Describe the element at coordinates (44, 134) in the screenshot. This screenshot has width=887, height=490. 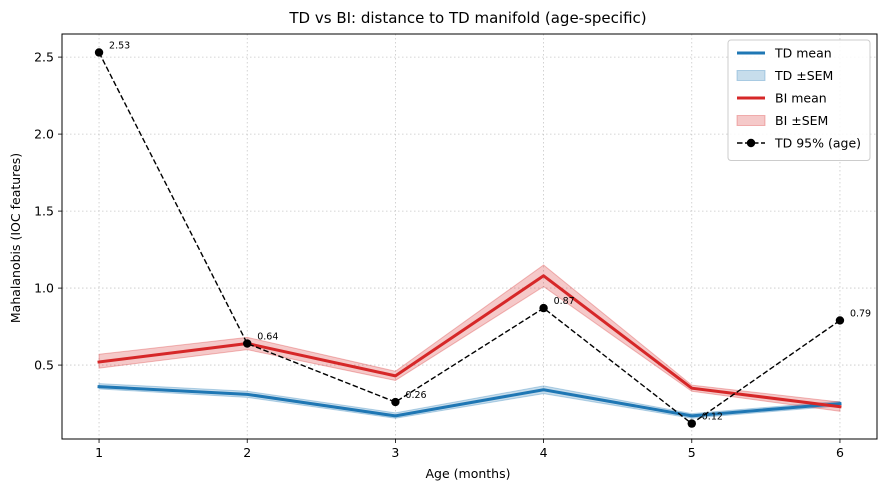
I see `y-tick-label: 2.0` at that location.